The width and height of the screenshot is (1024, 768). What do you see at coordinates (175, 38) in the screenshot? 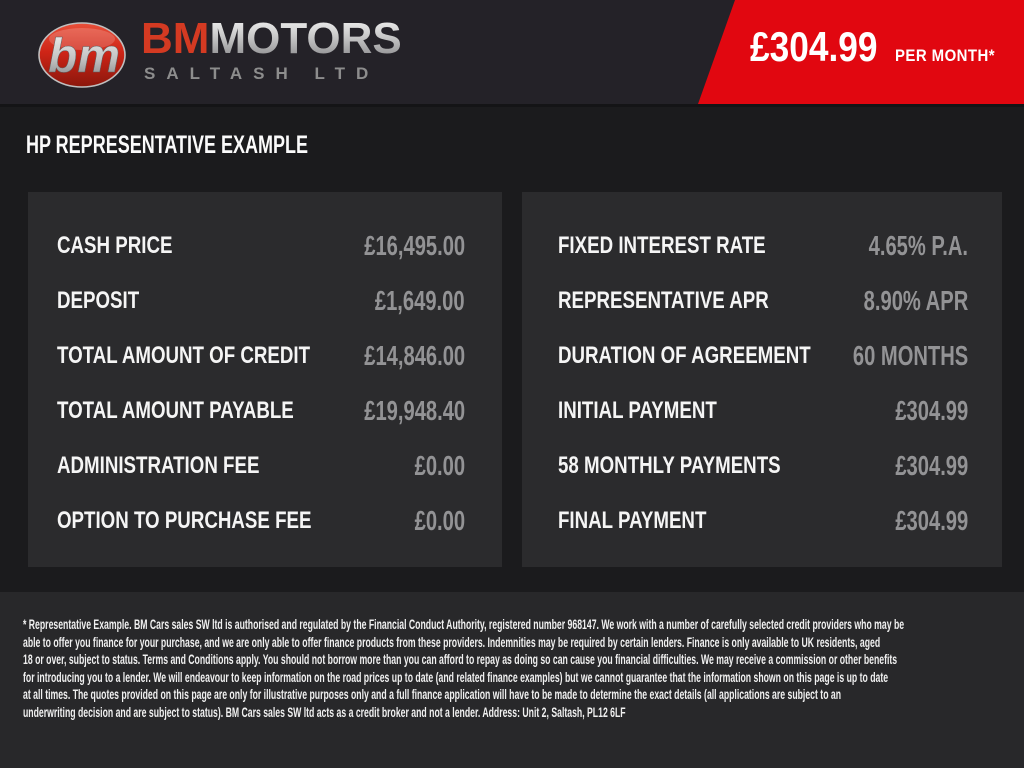
I see `brand-bold-text: BM` at bounding box center [175, 38].